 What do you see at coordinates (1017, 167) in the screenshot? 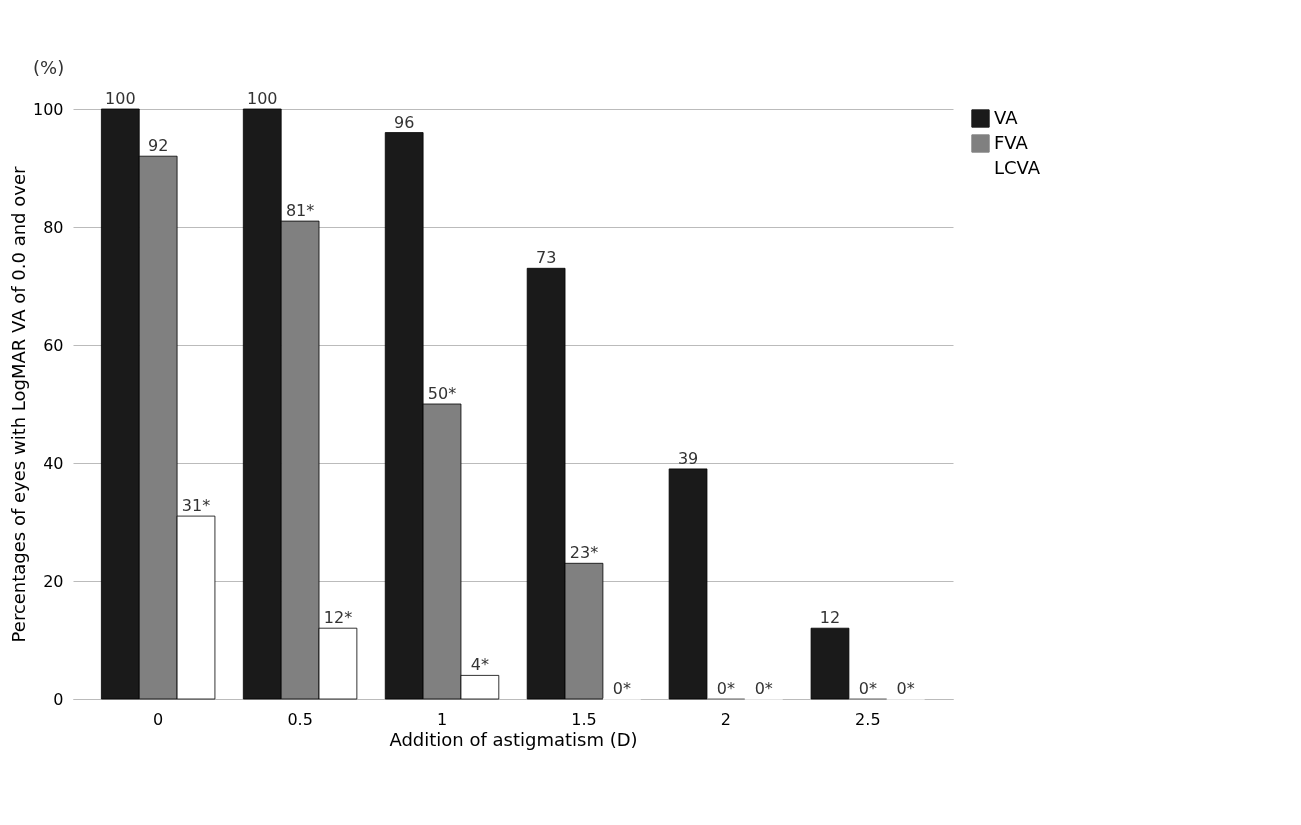
I see `text: LCVA` at bounding box center [1017, 167].